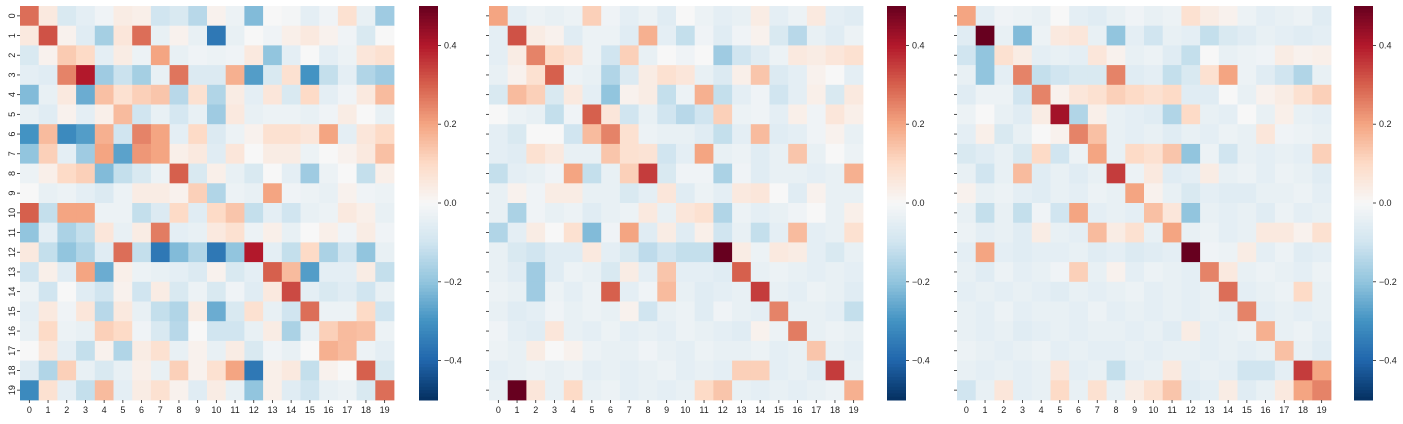 Image resolution: width=1403 pixels, height=424 pixels. What do you see at coordinates (1375, 203) in the screenshot?
I see `colorbar: 0.40.20.0−0.2−0.4` at bounding box center [1375, 203].